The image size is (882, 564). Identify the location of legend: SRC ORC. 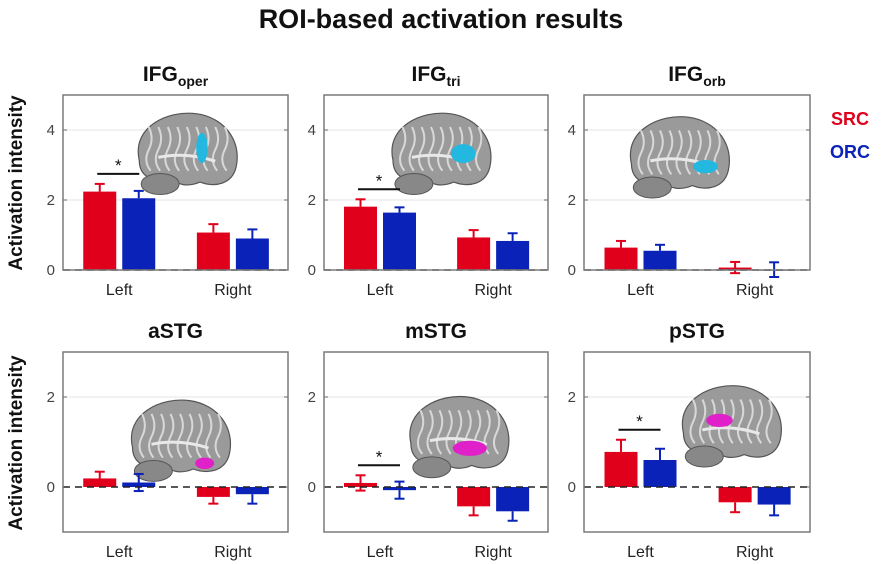
(850, 135).